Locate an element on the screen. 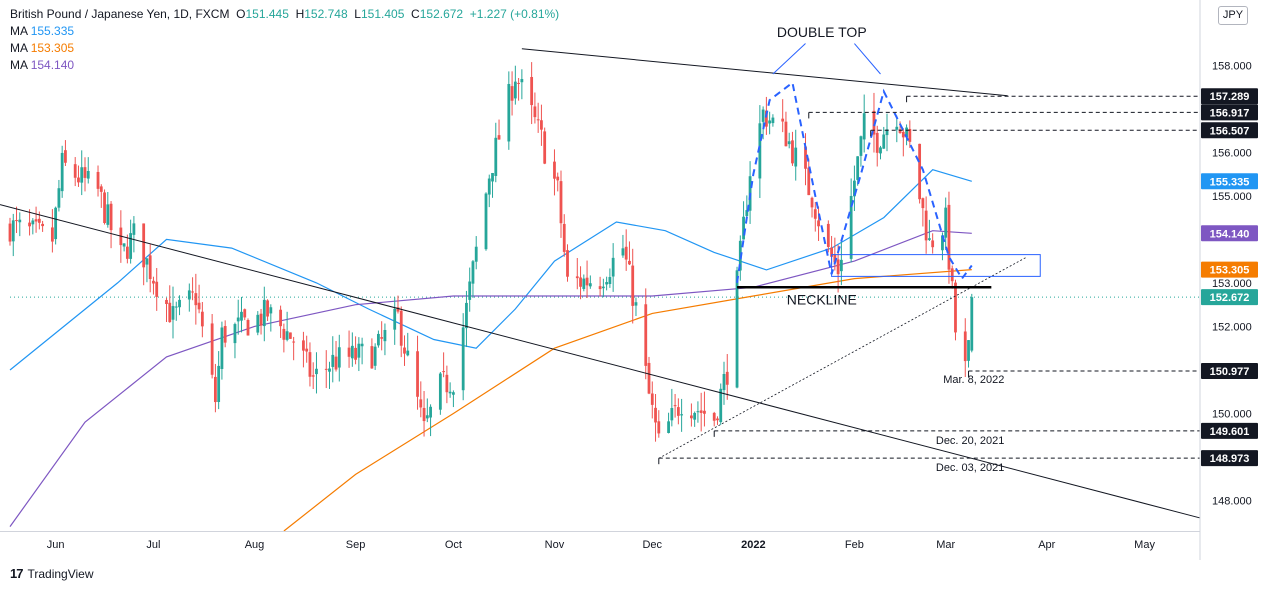 This screenshot has height=591, width=1274. high-value: 152.748 is located at coordinates (326, 14).